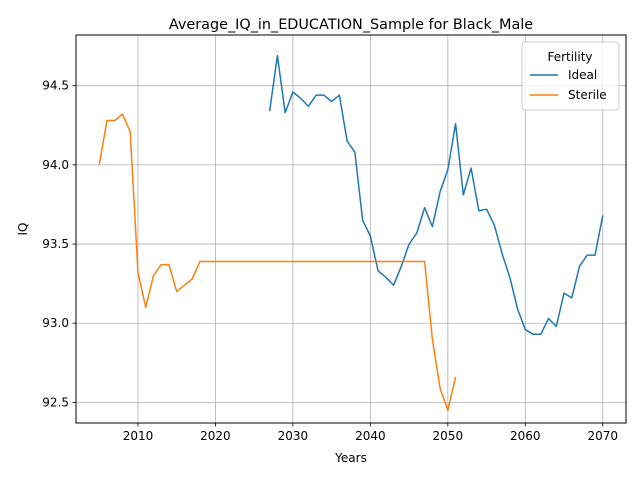  Describe the element at coordinates (293, 436) in the screenshot. I see `x-tick-label: 2030` at that location.